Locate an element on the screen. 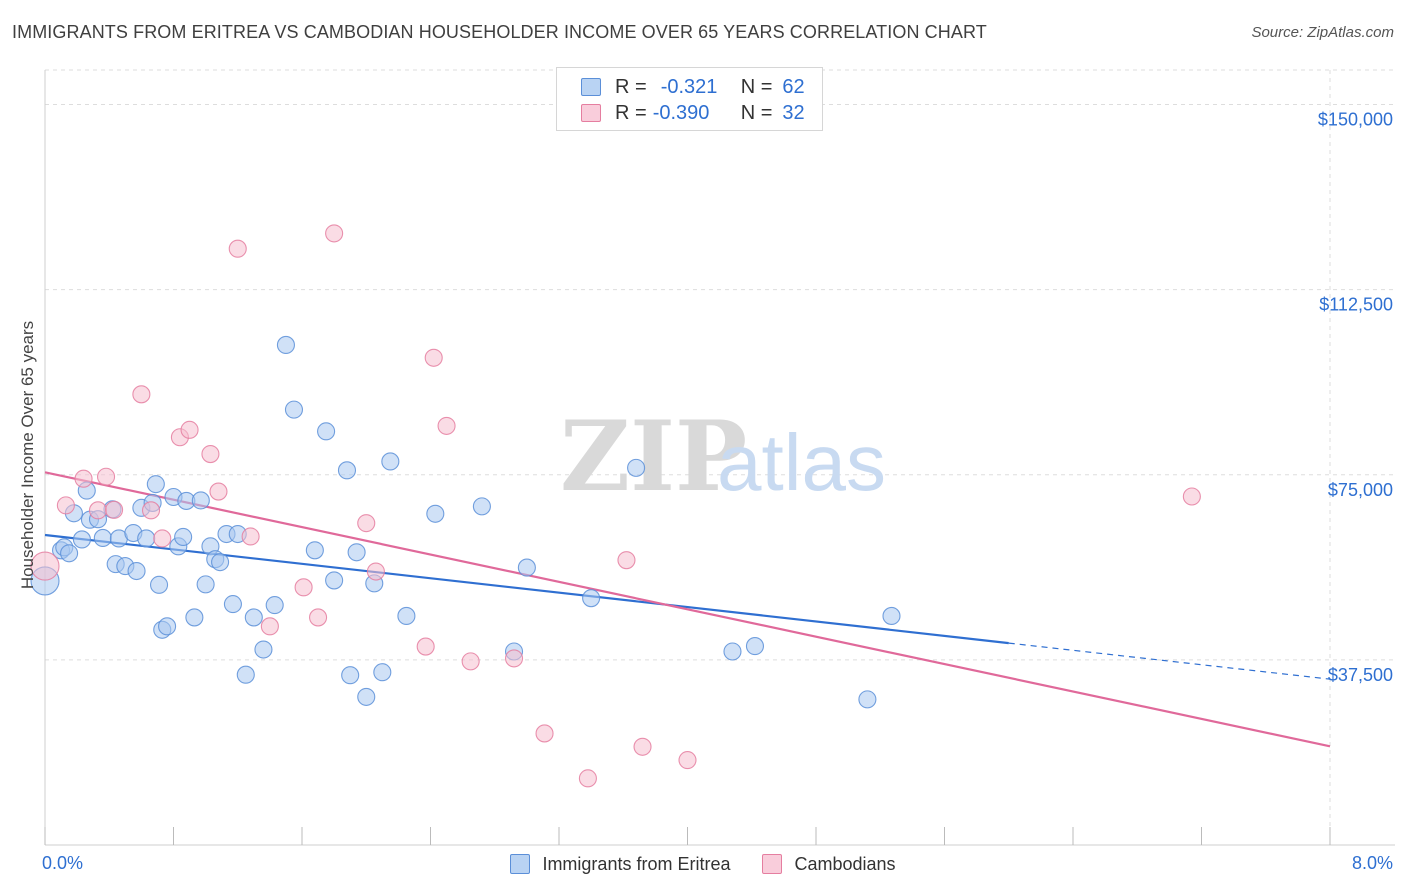 Image resolution: width=1406 pixels, height=892 pixels. n-value: 62 is located at coordinates (793, 86).